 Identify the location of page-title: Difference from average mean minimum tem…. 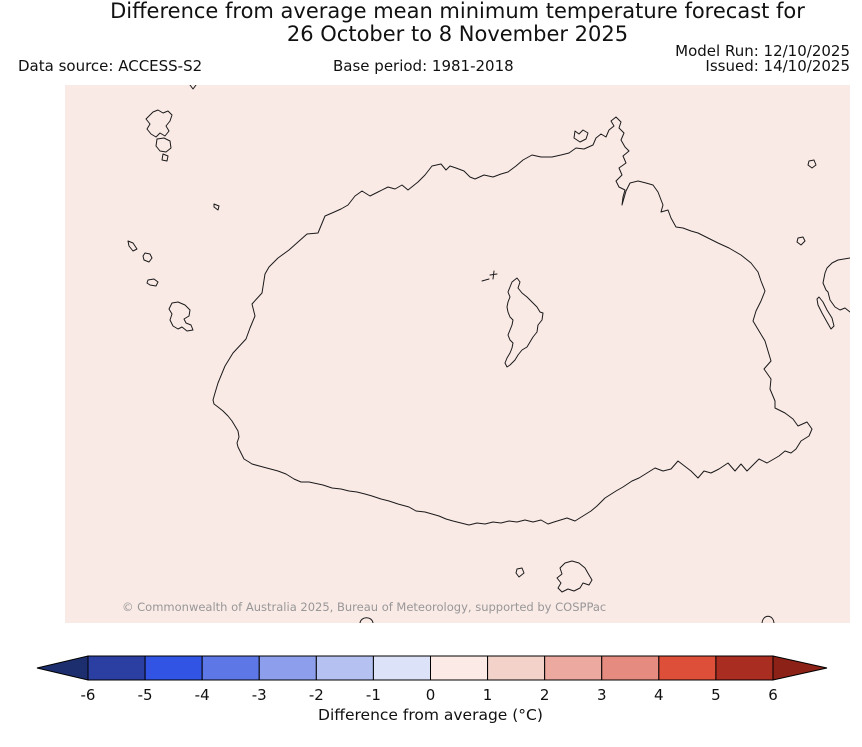
(457, 23).